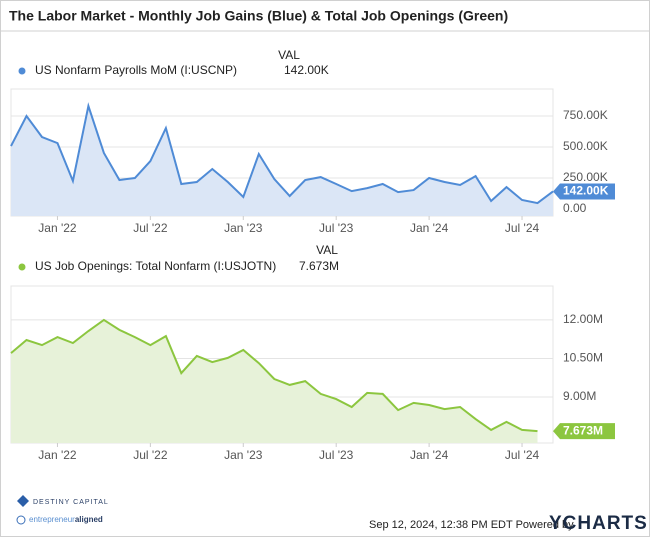  I want to click on last-value-label: 142.00K, so click(586, 191).